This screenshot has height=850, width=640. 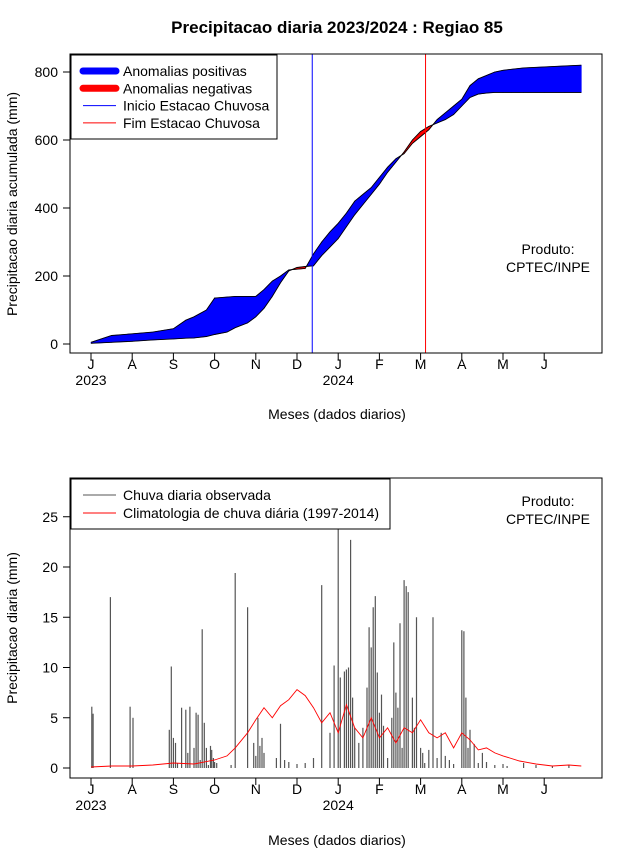 I want to click on legend-label: Climatologia de chuva diária (1997-2014), so click(x=251, y=513).